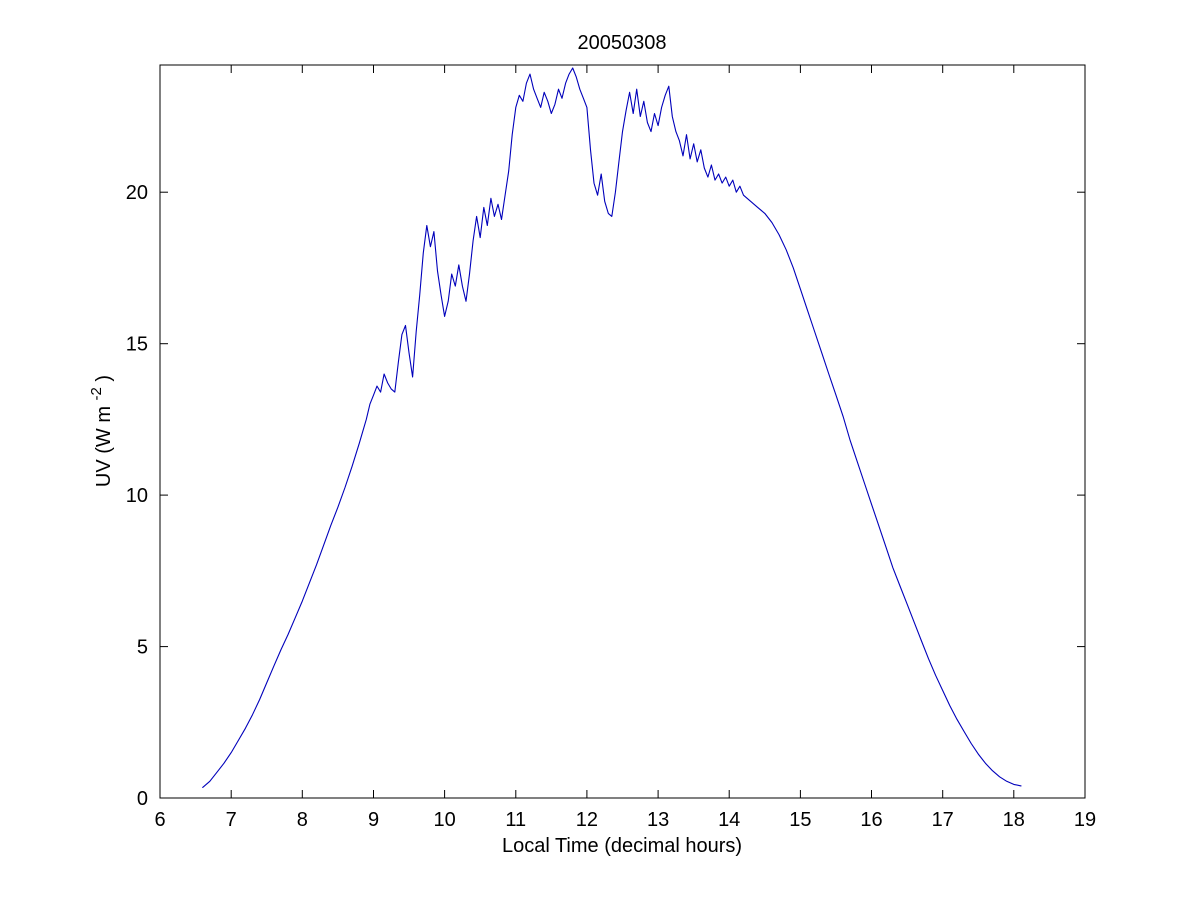  I want to click on y-axis-label: UV (W m -2 ), so click(99, 431).